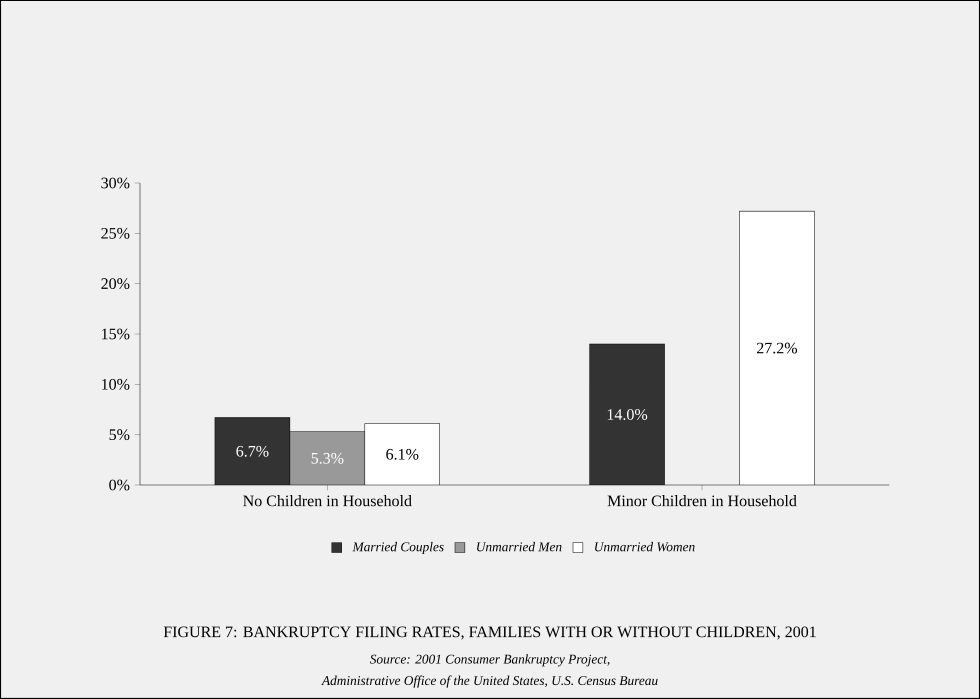  What do you see at coordinates (328, 458) in the screenshot?
I see `data-label: 5.3%` at bounding box center [328, 458].